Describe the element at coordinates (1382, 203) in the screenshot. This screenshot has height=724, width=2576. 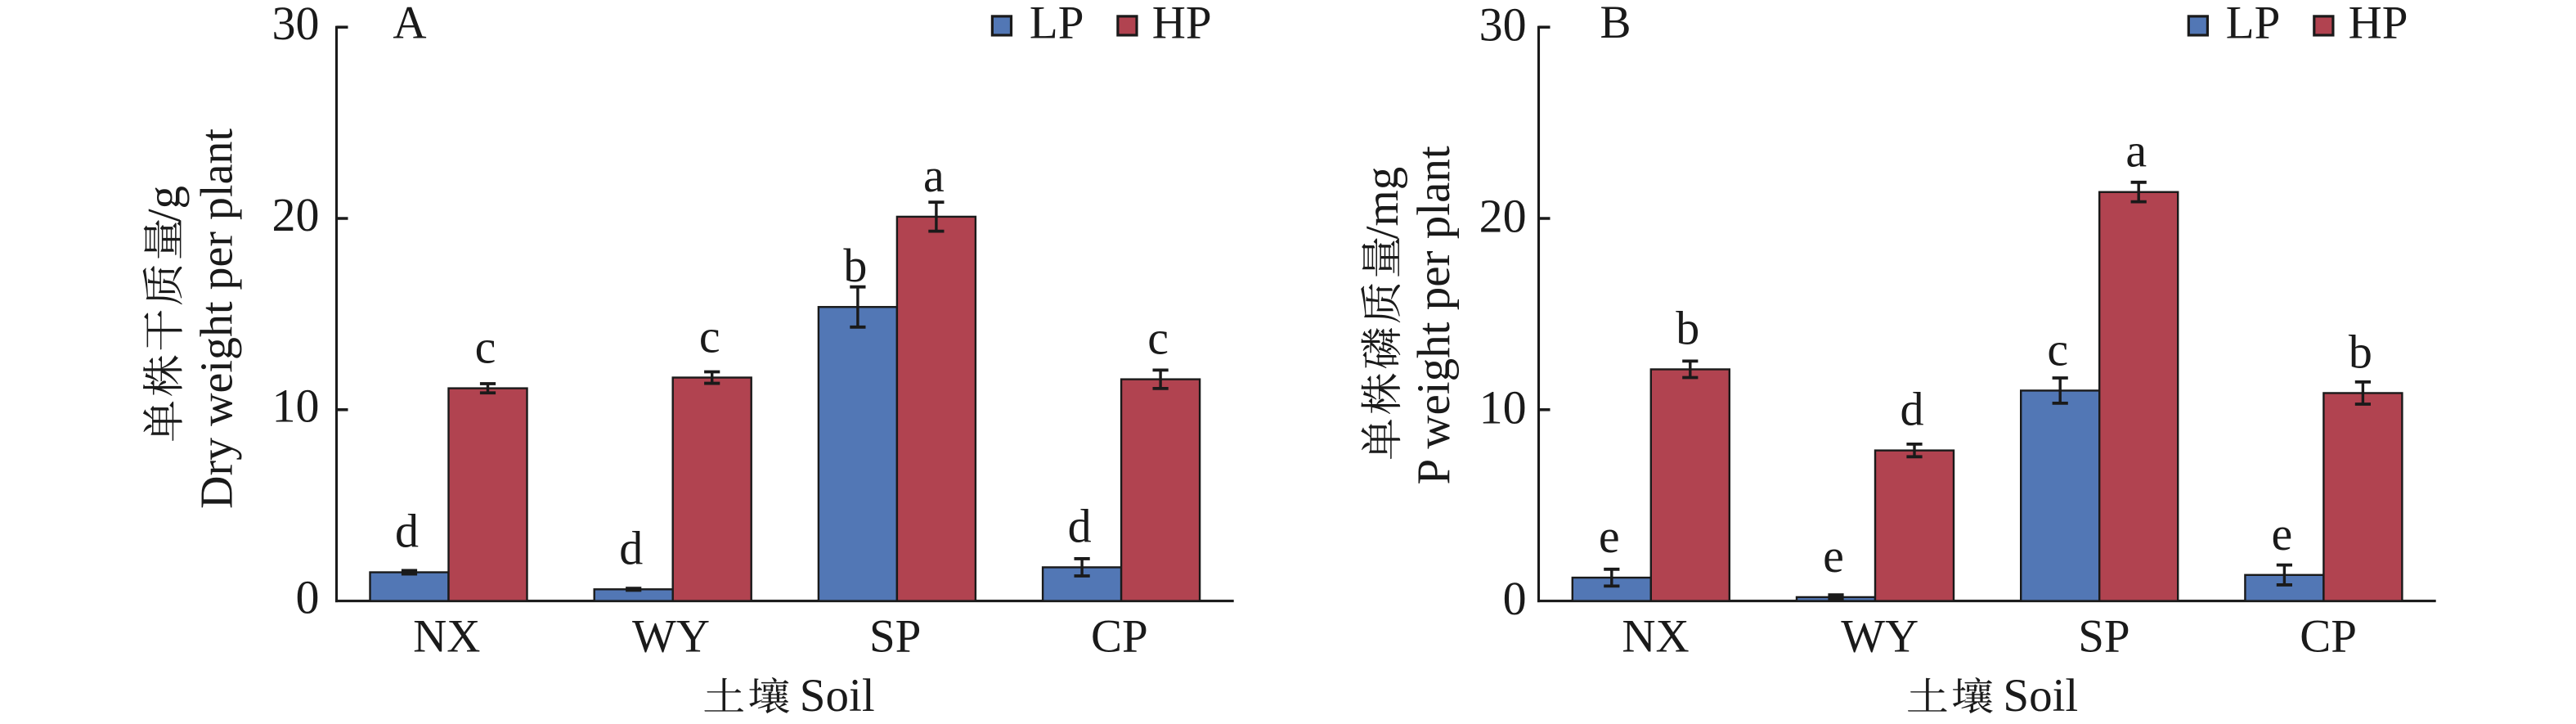
I see `svg-text: /mg` at that location.